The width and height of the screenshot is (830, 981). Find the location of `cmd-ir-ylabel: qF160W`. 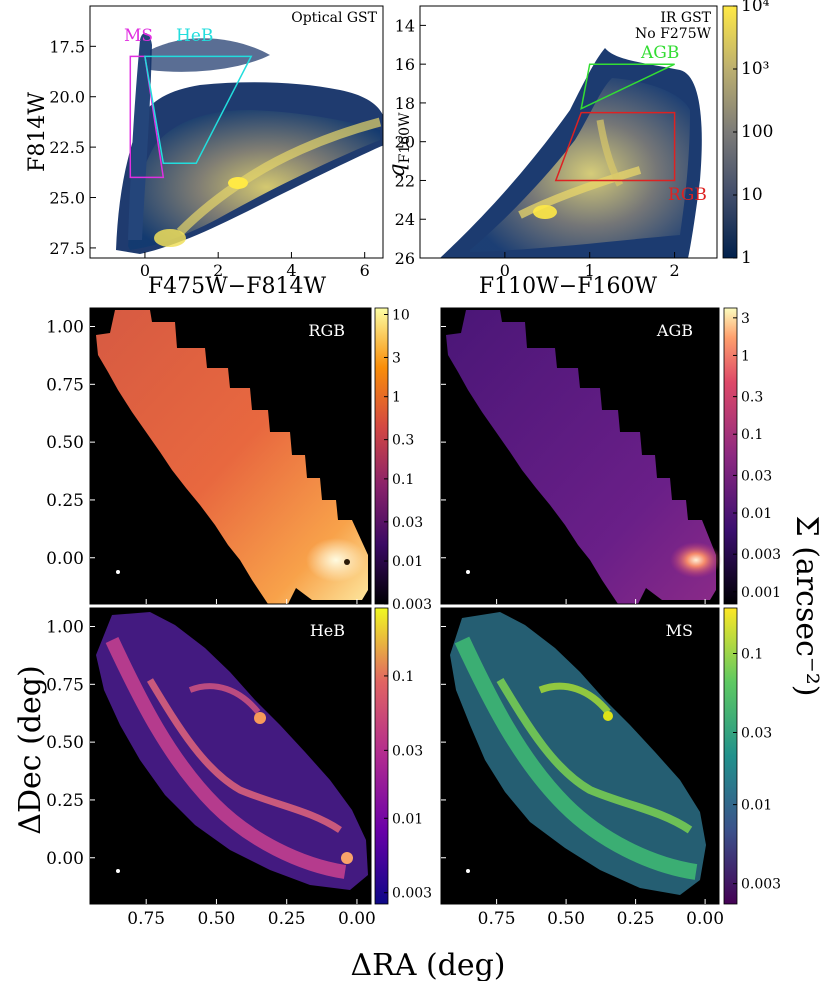

cmd-ir-ylabel: qF160W is located at coordinates (399, 145).